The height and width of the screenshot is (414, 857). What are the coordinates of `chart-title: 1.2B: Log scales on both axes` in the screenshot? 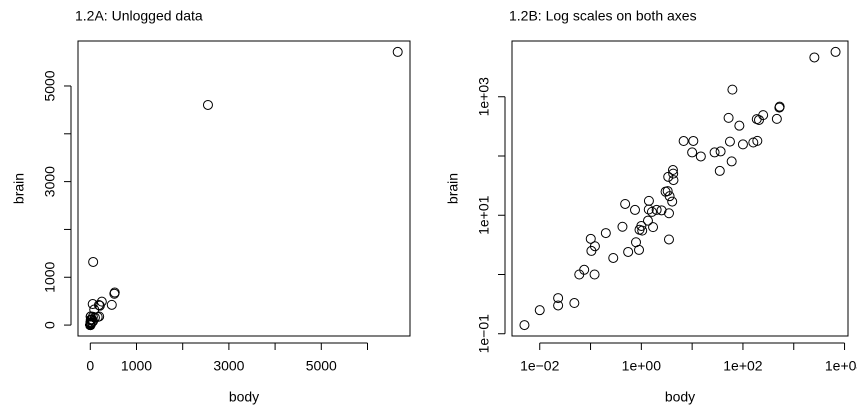 It's located at (603, 16).